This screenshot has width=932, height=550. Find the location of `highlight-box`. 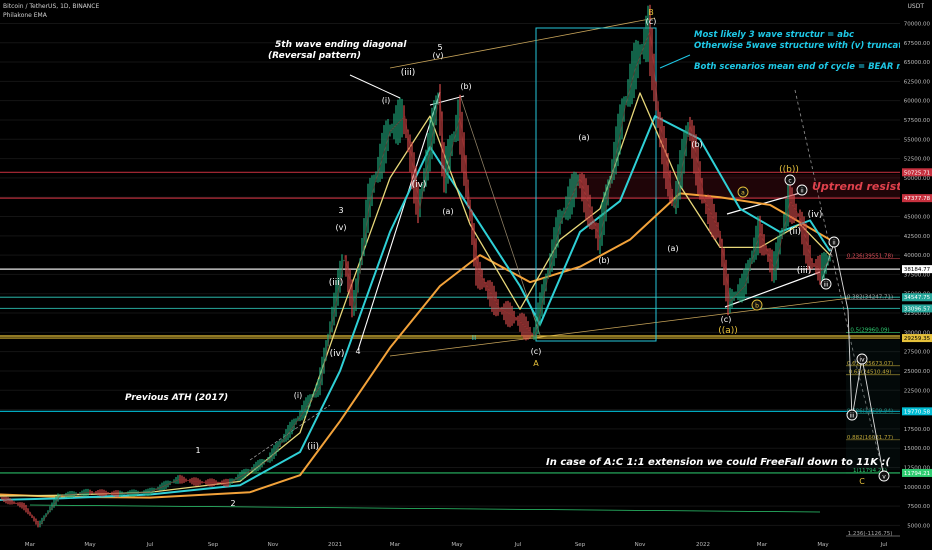

highlight-box is located at coordinates (596, 184).